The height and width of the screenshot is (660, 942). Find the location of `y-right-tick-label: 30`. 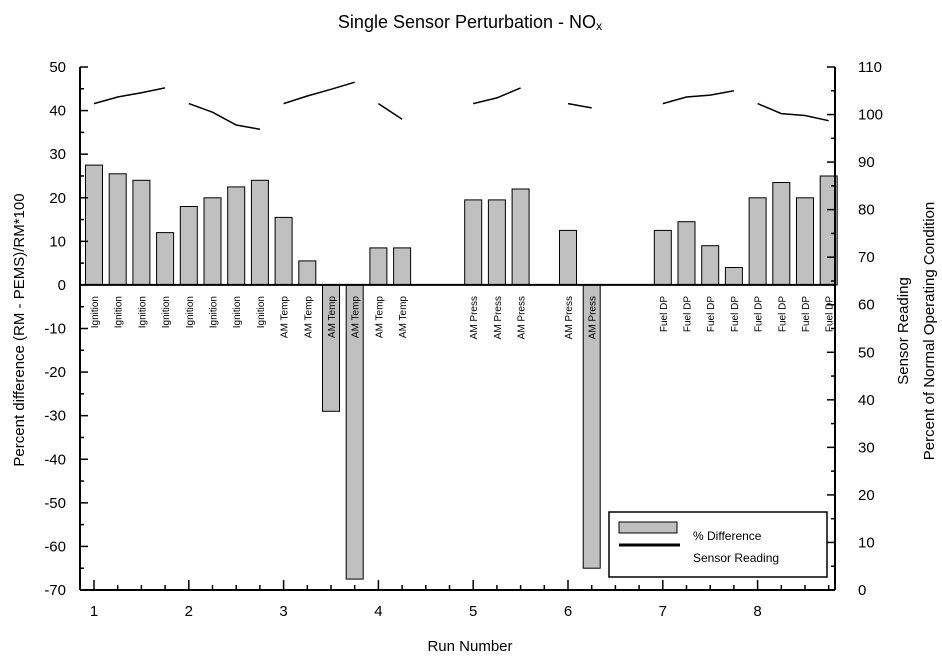

y-right-tick-label: 30 is located at coordinates (866, 447).